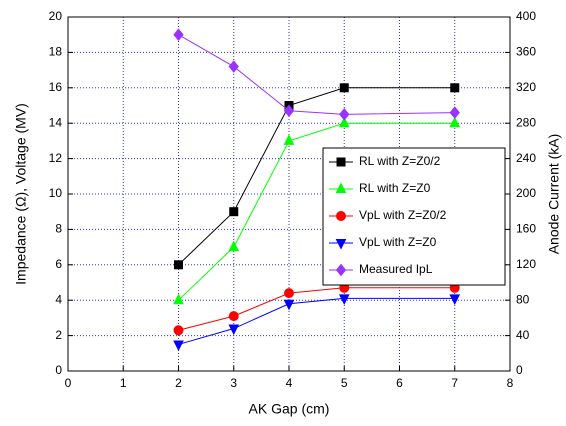 The width and height of the screenshot is (566, 426). Describe the element at coordinates (58, 264) in the screenshot. I see `y-tick-label: 6` at that location.